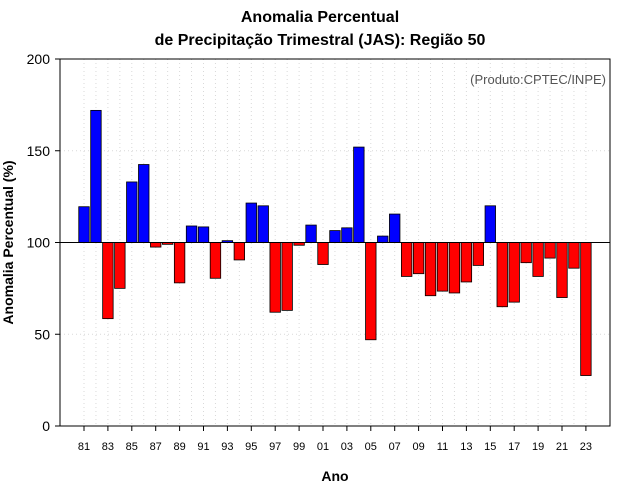 The height and width of the screenshot is (500, 640). Describe the element at coordinates (418, 447) in the screenshot. I see `x-tick-label: 09` at that location.